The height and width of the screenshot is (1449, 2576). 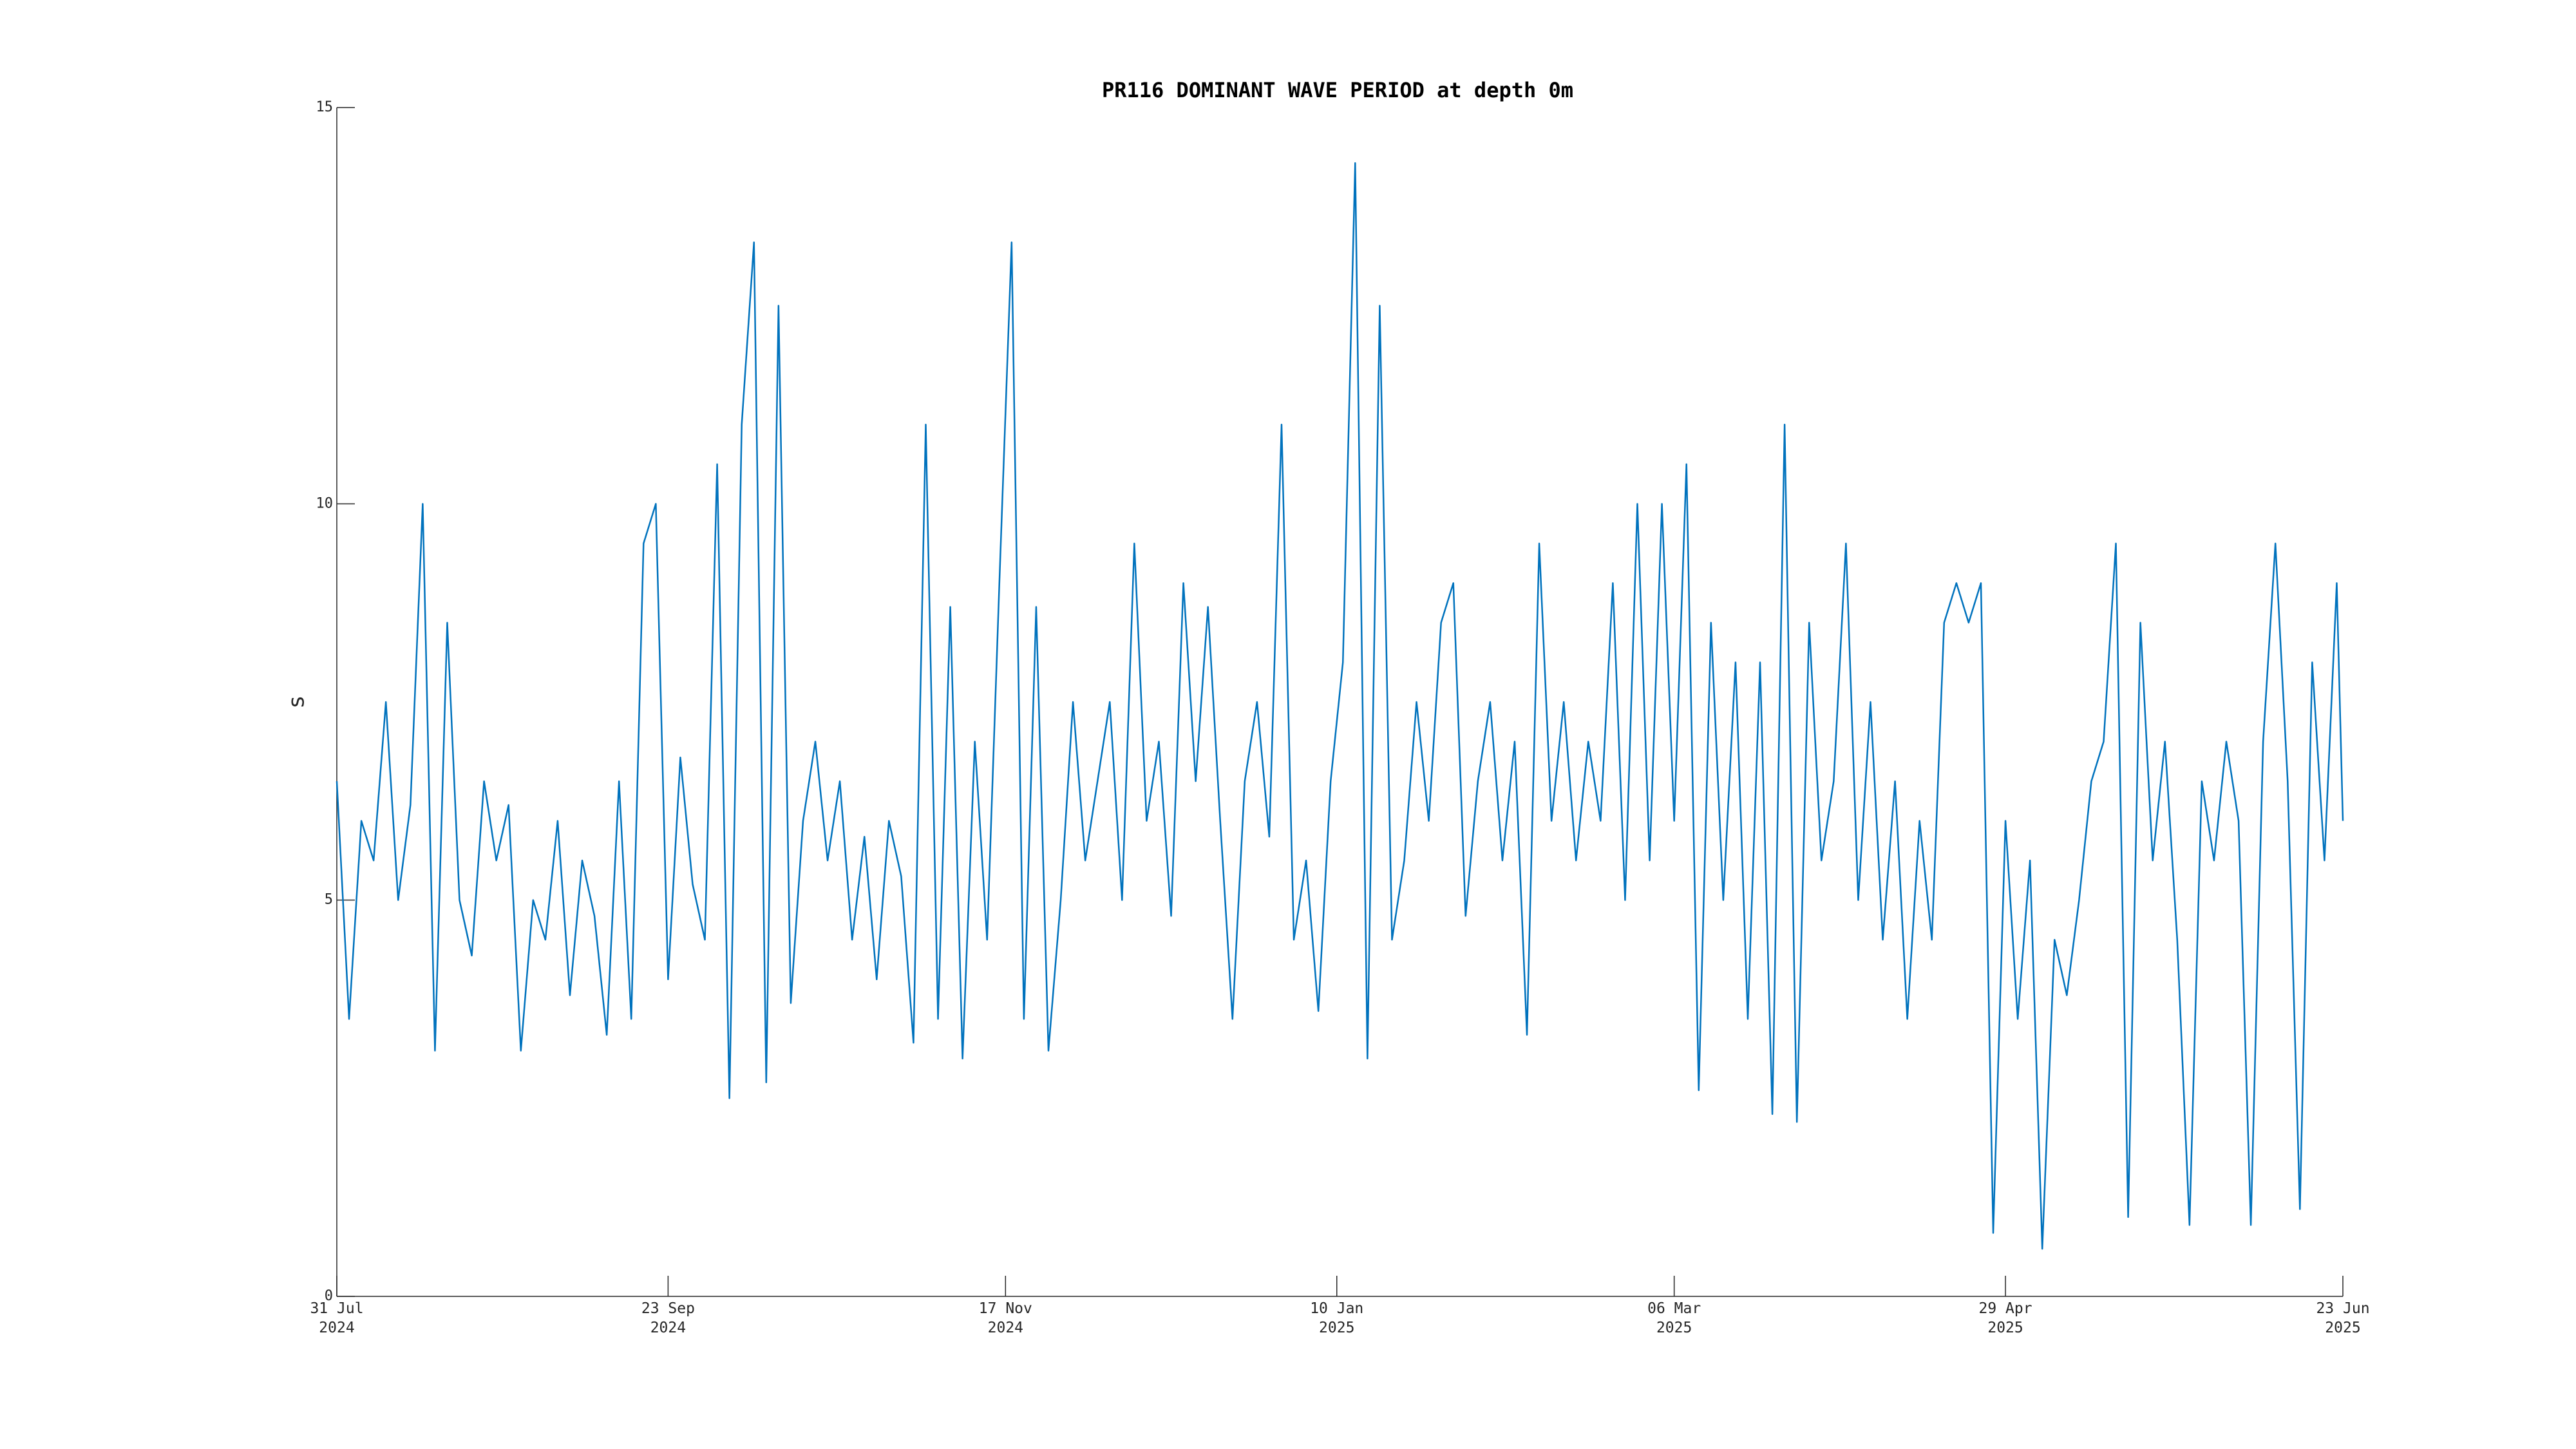 I want to click on x-tick-label: 23 Jun 2025, so click(x=2343, y=1318).